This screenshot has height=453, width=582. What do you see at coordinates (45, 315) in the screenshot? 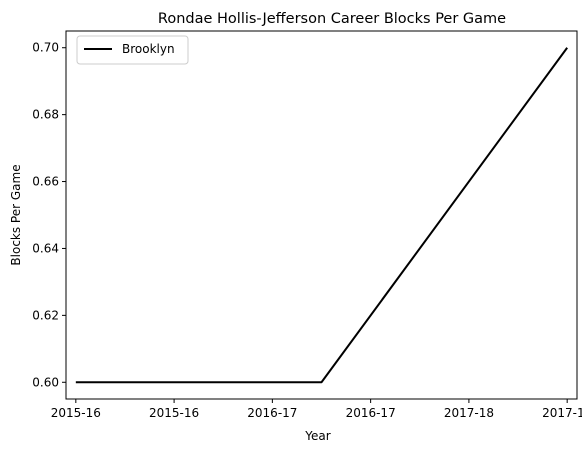
I see `y-tick-label: 0.62` at bounding box center [45, 315].